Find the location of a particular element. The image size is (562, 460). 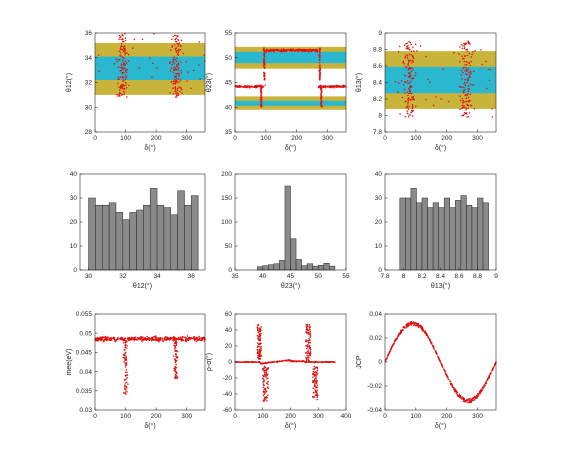

y-tick-label: 50 is located at coordinates (229, 246).